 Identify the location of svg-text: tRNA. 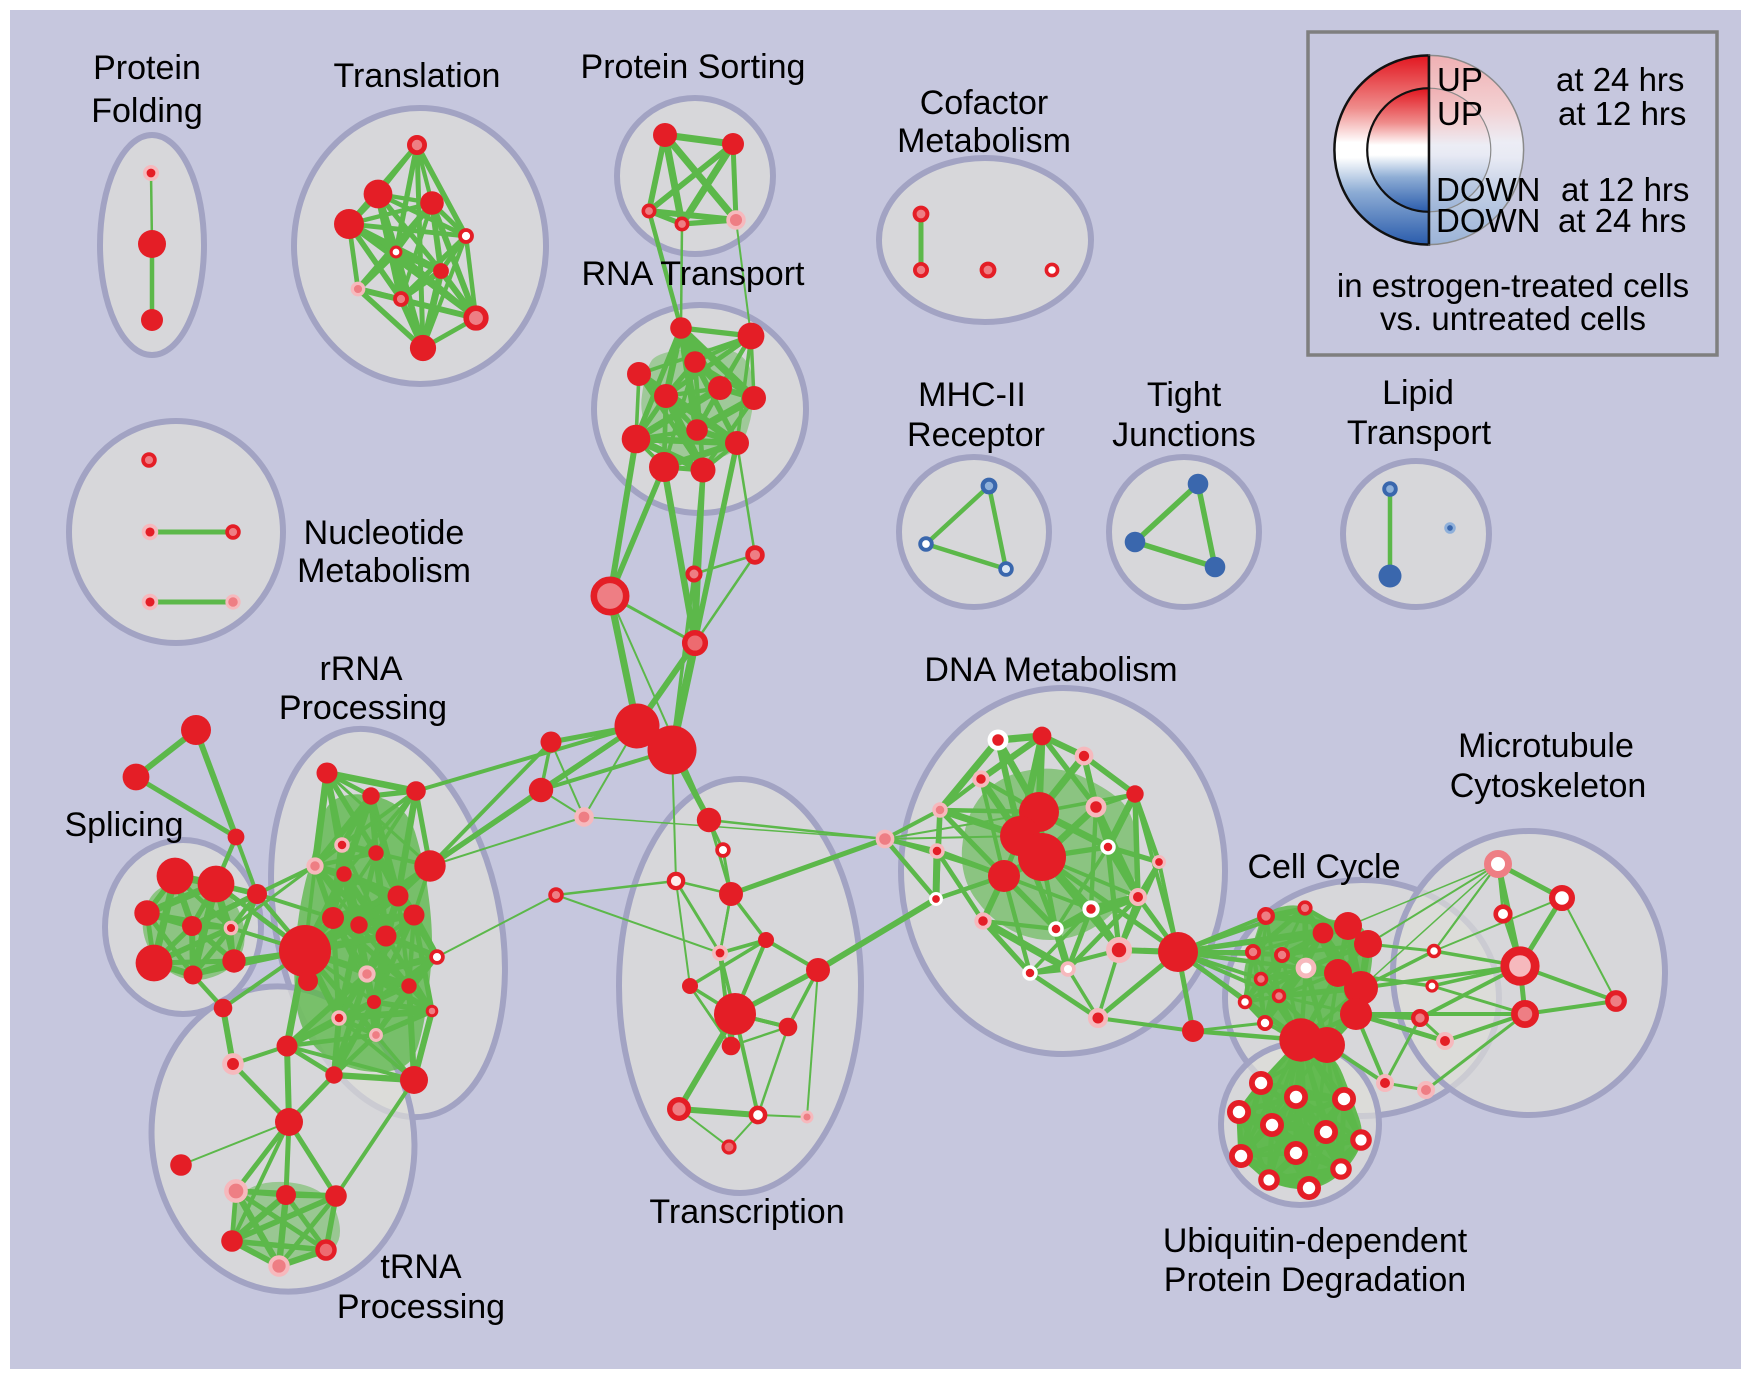
(421, 1267).